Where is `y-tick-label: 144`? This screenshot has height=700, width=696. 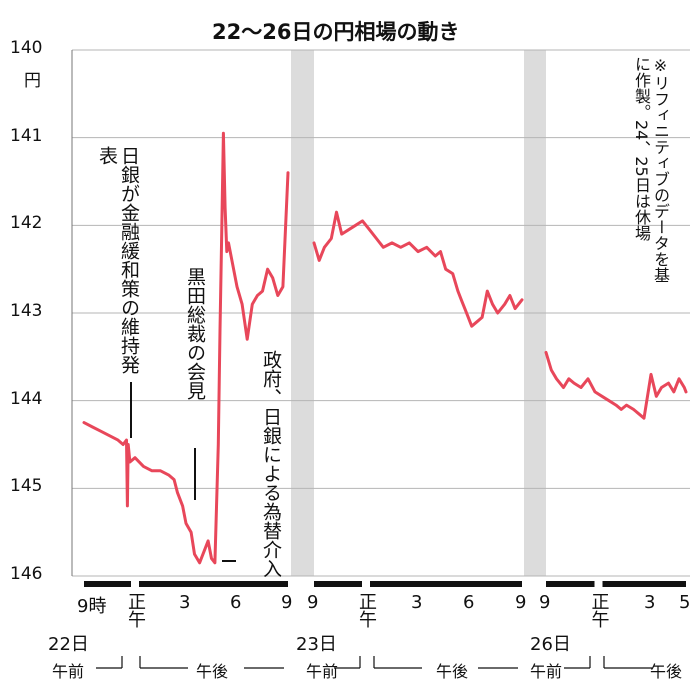 y-tick-label: 144 is located at coordinates (26, 398).